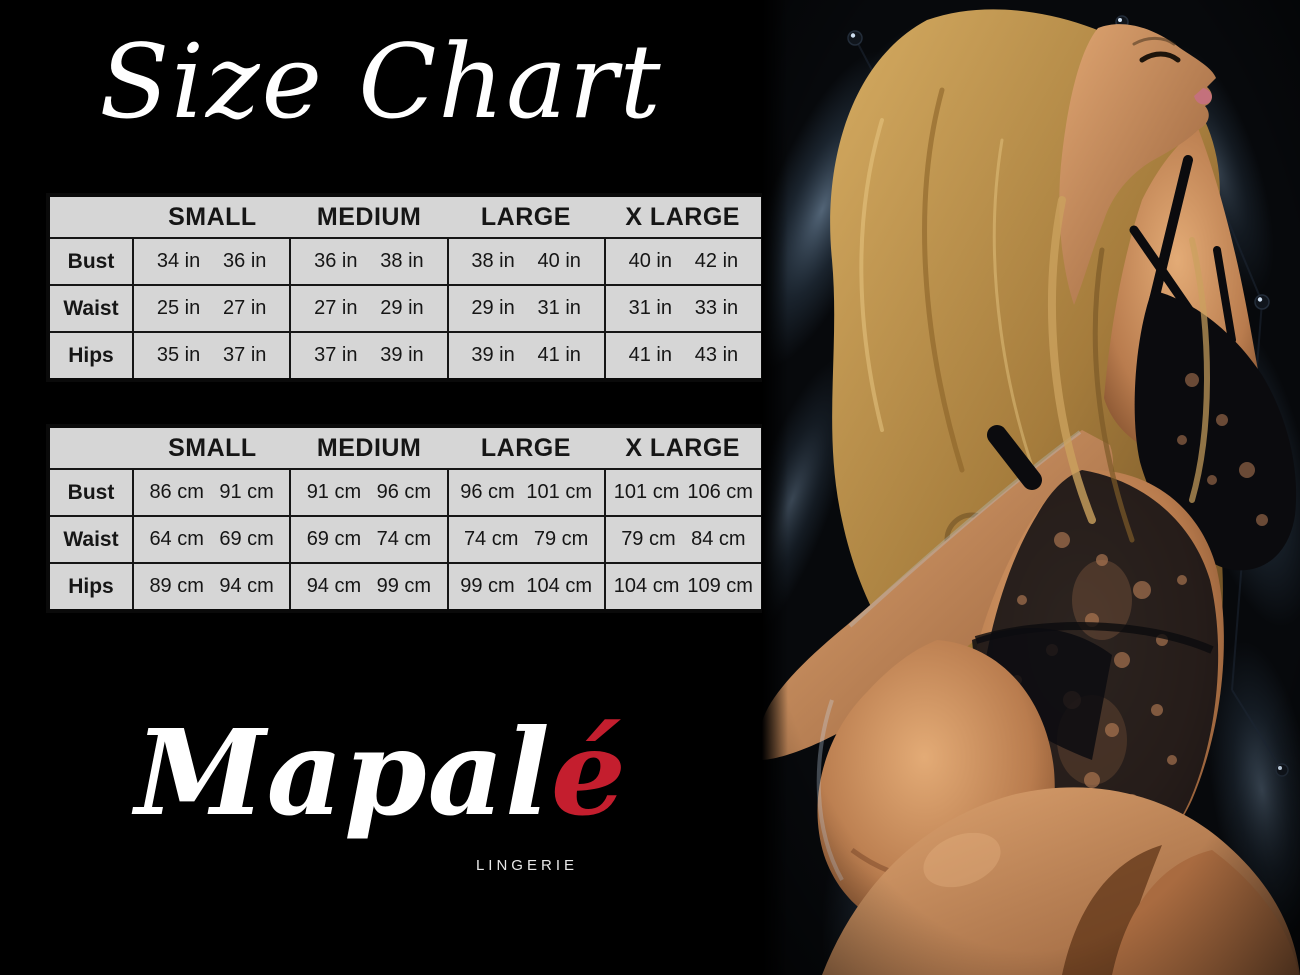  Describe the element at coordinates (716, 308) in the screenshot. I see `size-value: 33 in` at that location.